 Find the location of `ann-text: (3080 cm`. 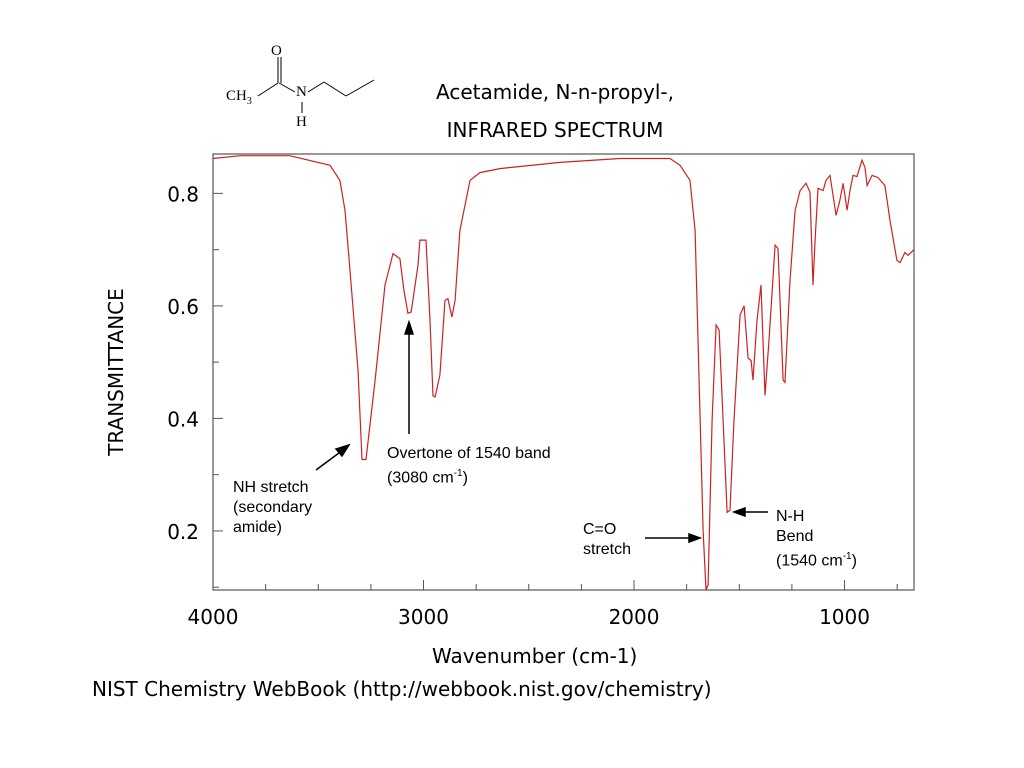

ann-text: (3080 cm is located at coordinates (420, 478).